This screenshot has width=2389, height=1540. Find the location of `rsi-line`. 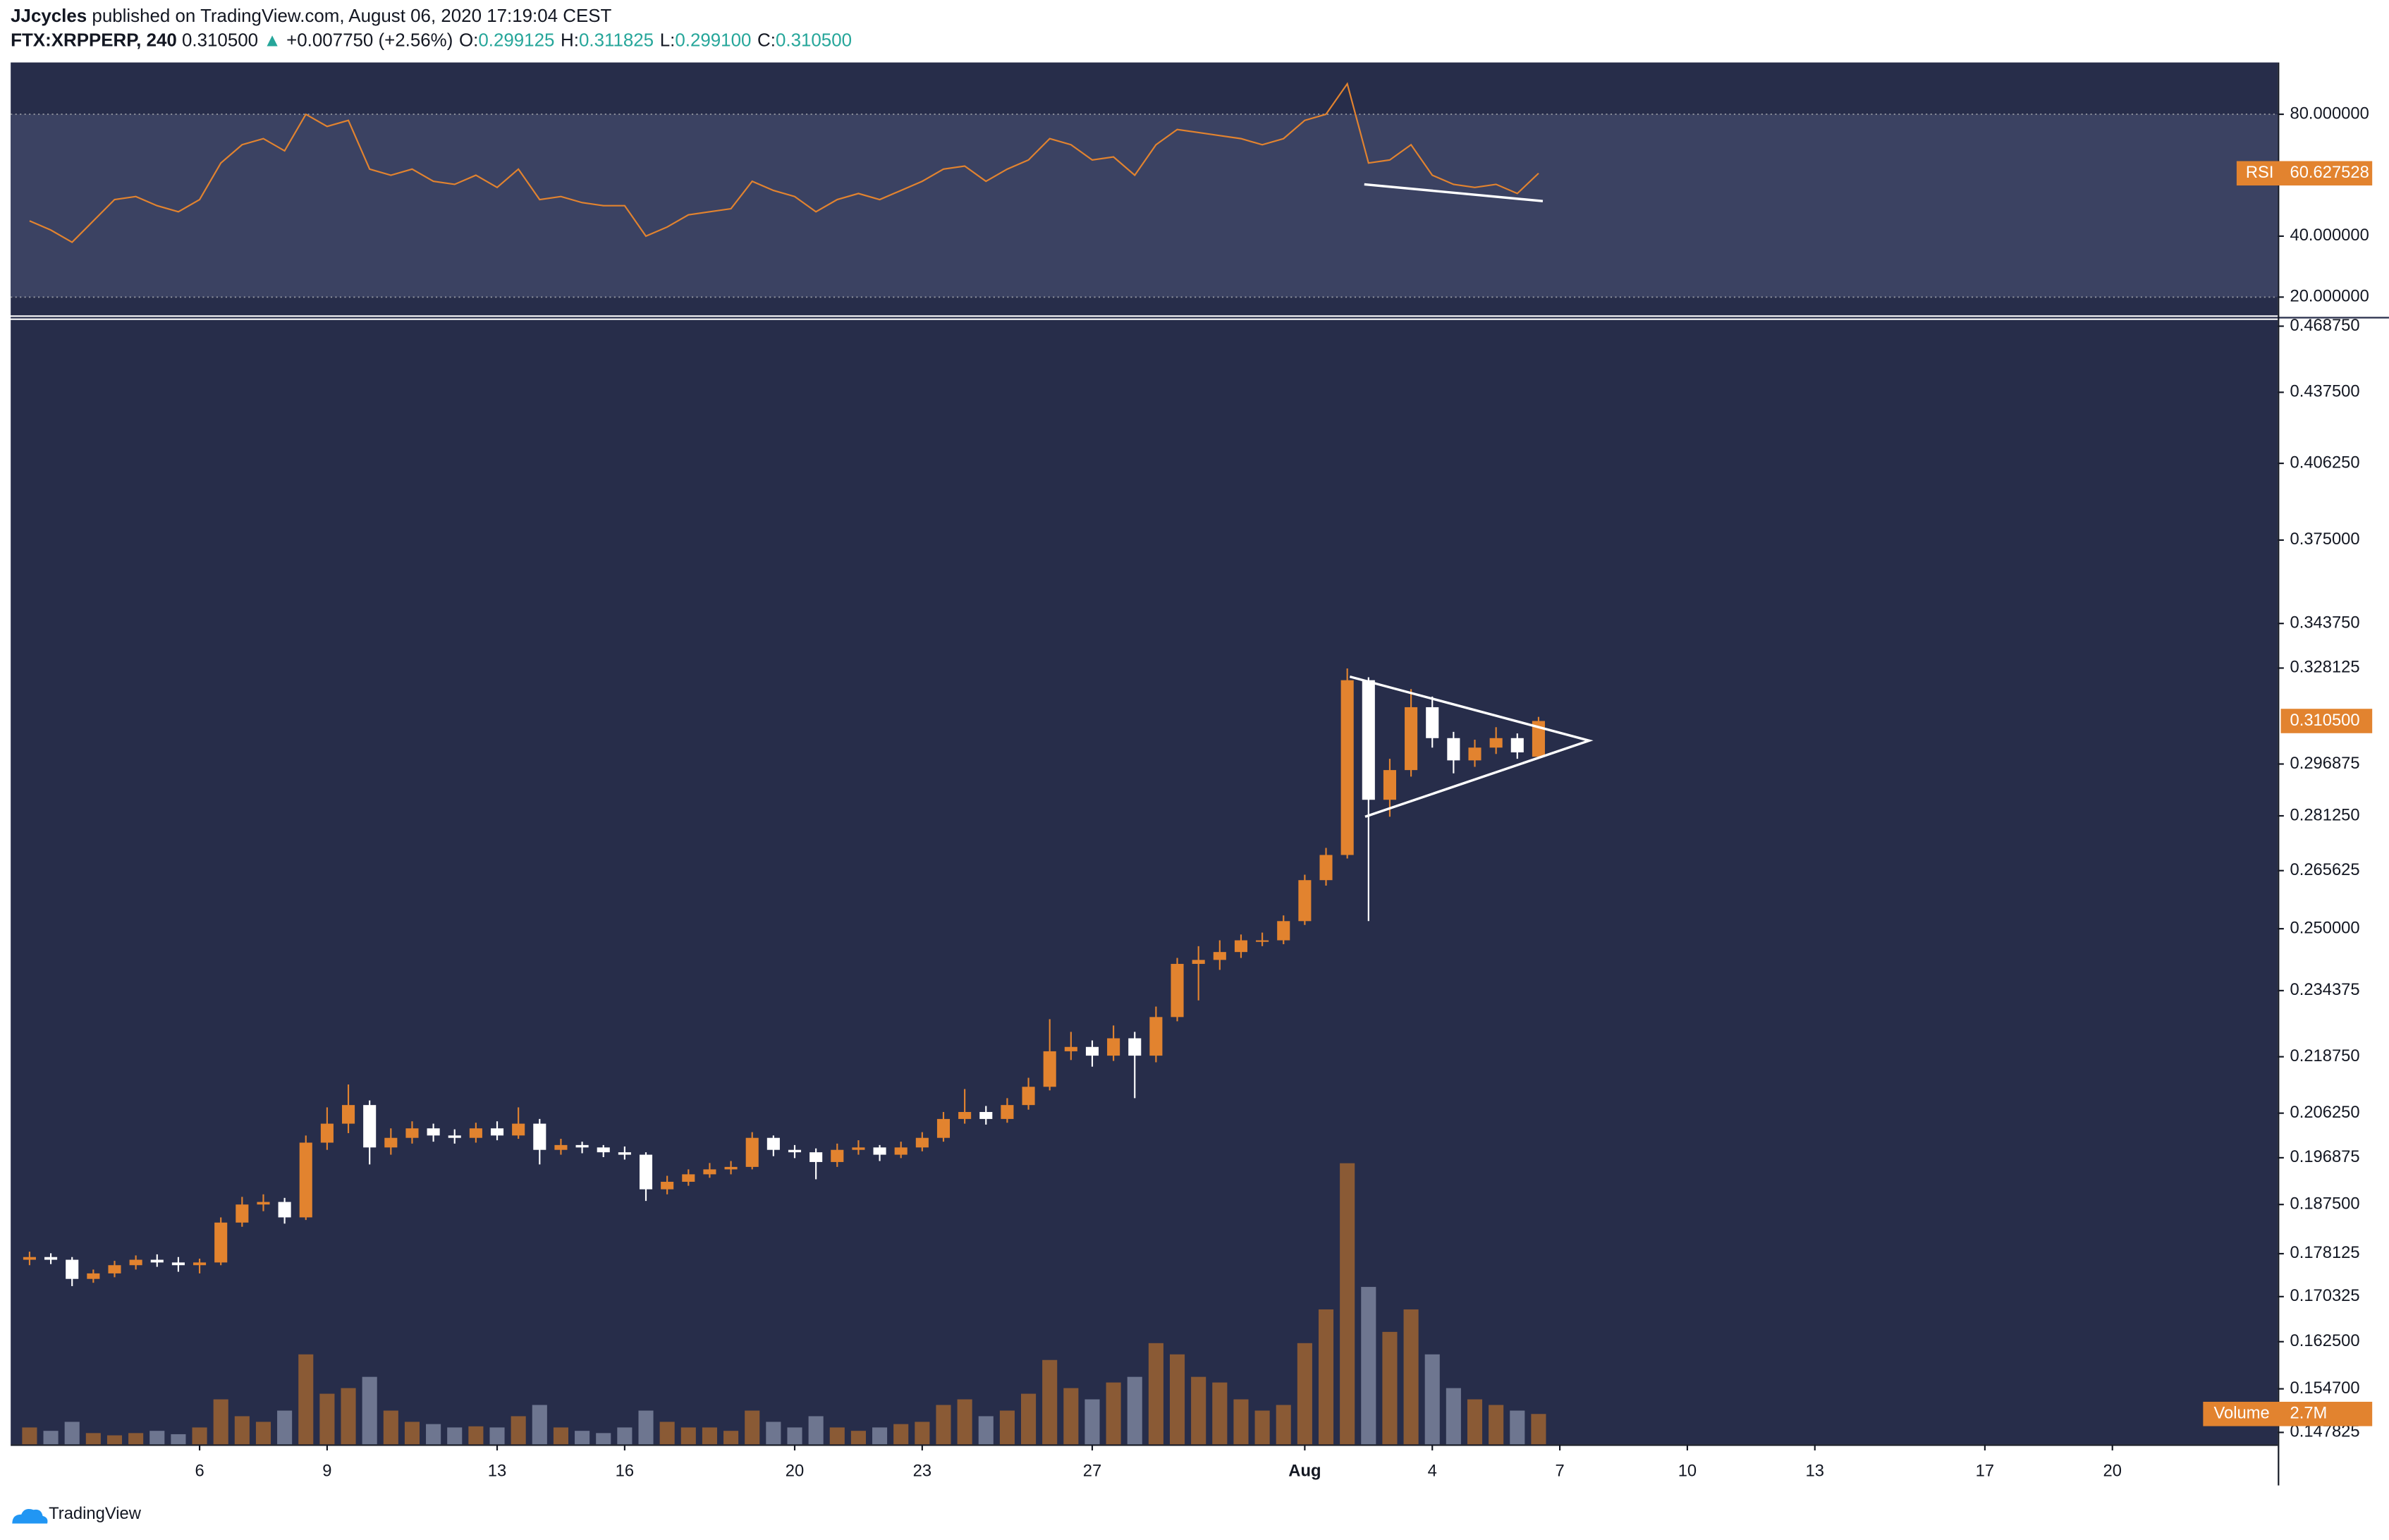

rsi-line is located at coordinates (784, 163).